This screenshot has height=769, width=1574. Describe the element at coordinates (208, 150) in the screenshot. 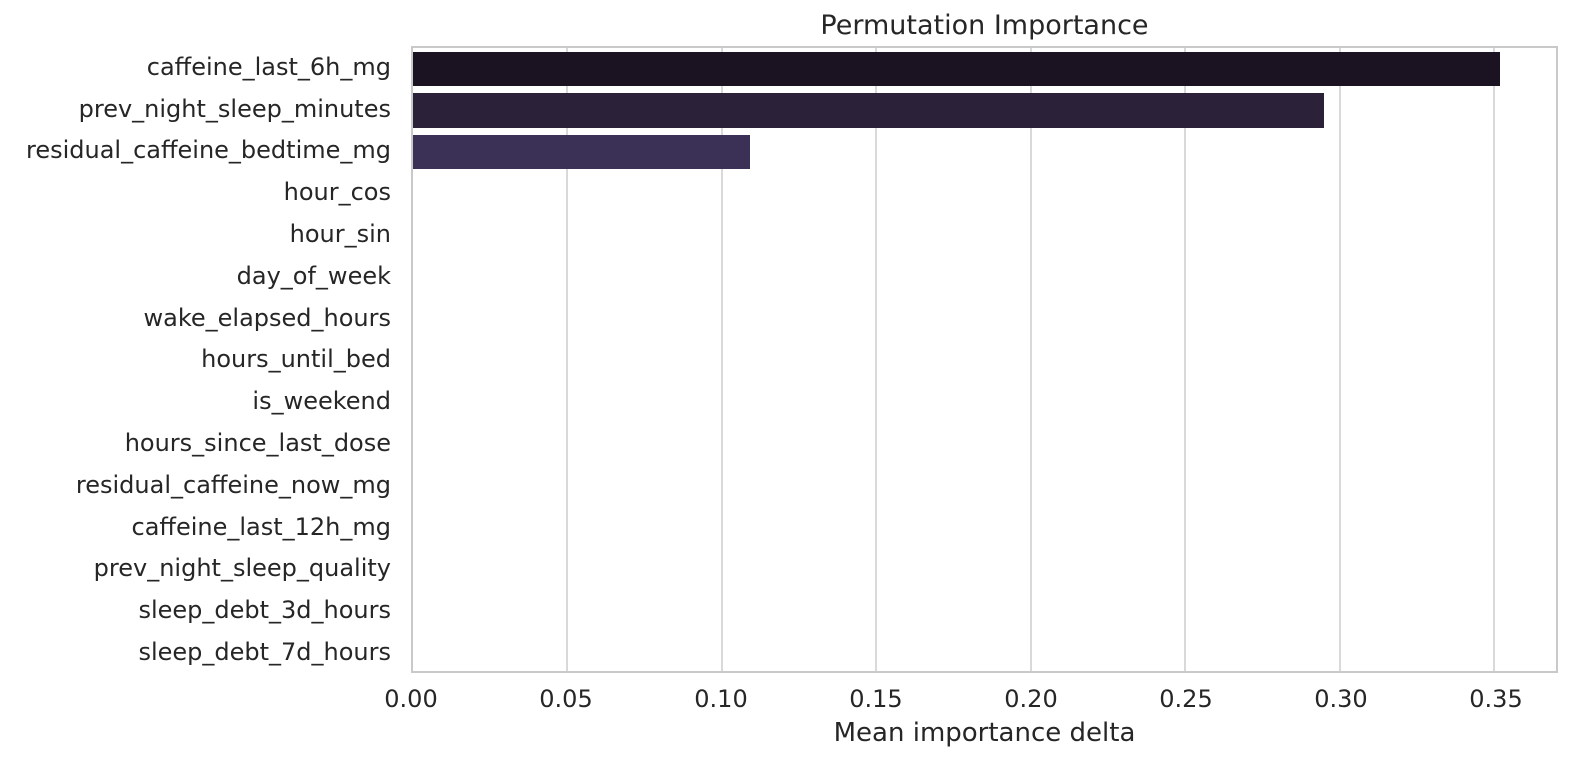

I see `y-tick-label: residual_caffeine_bedtime_mg` at that location.